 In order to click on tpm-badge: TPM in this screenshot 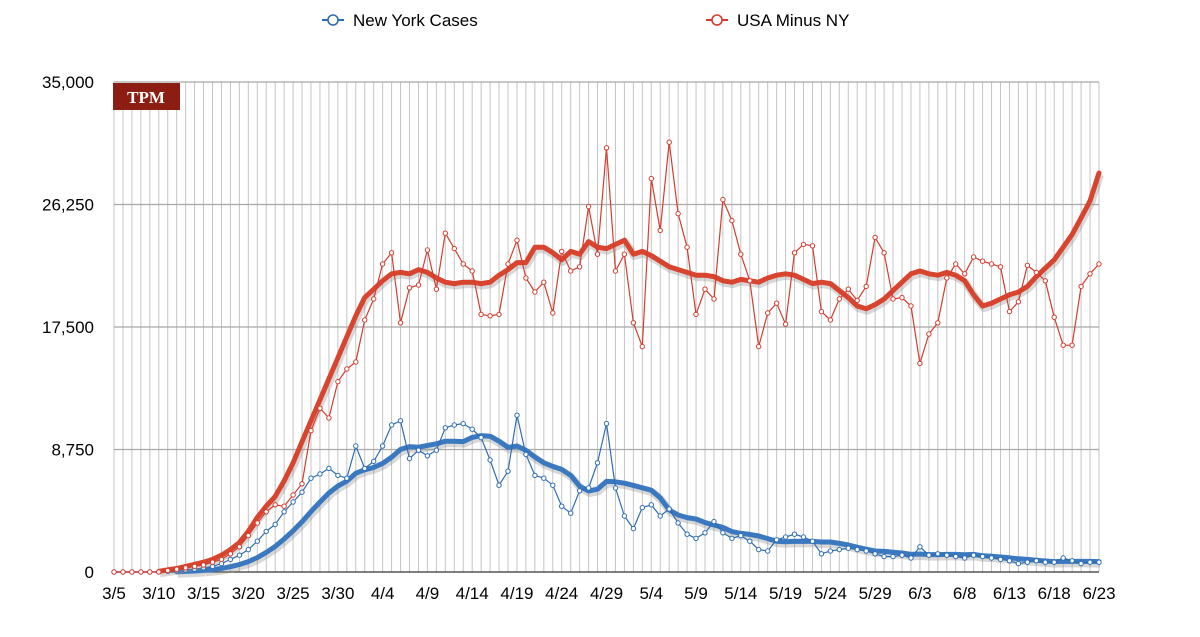, I will do `click(146, 96)`.